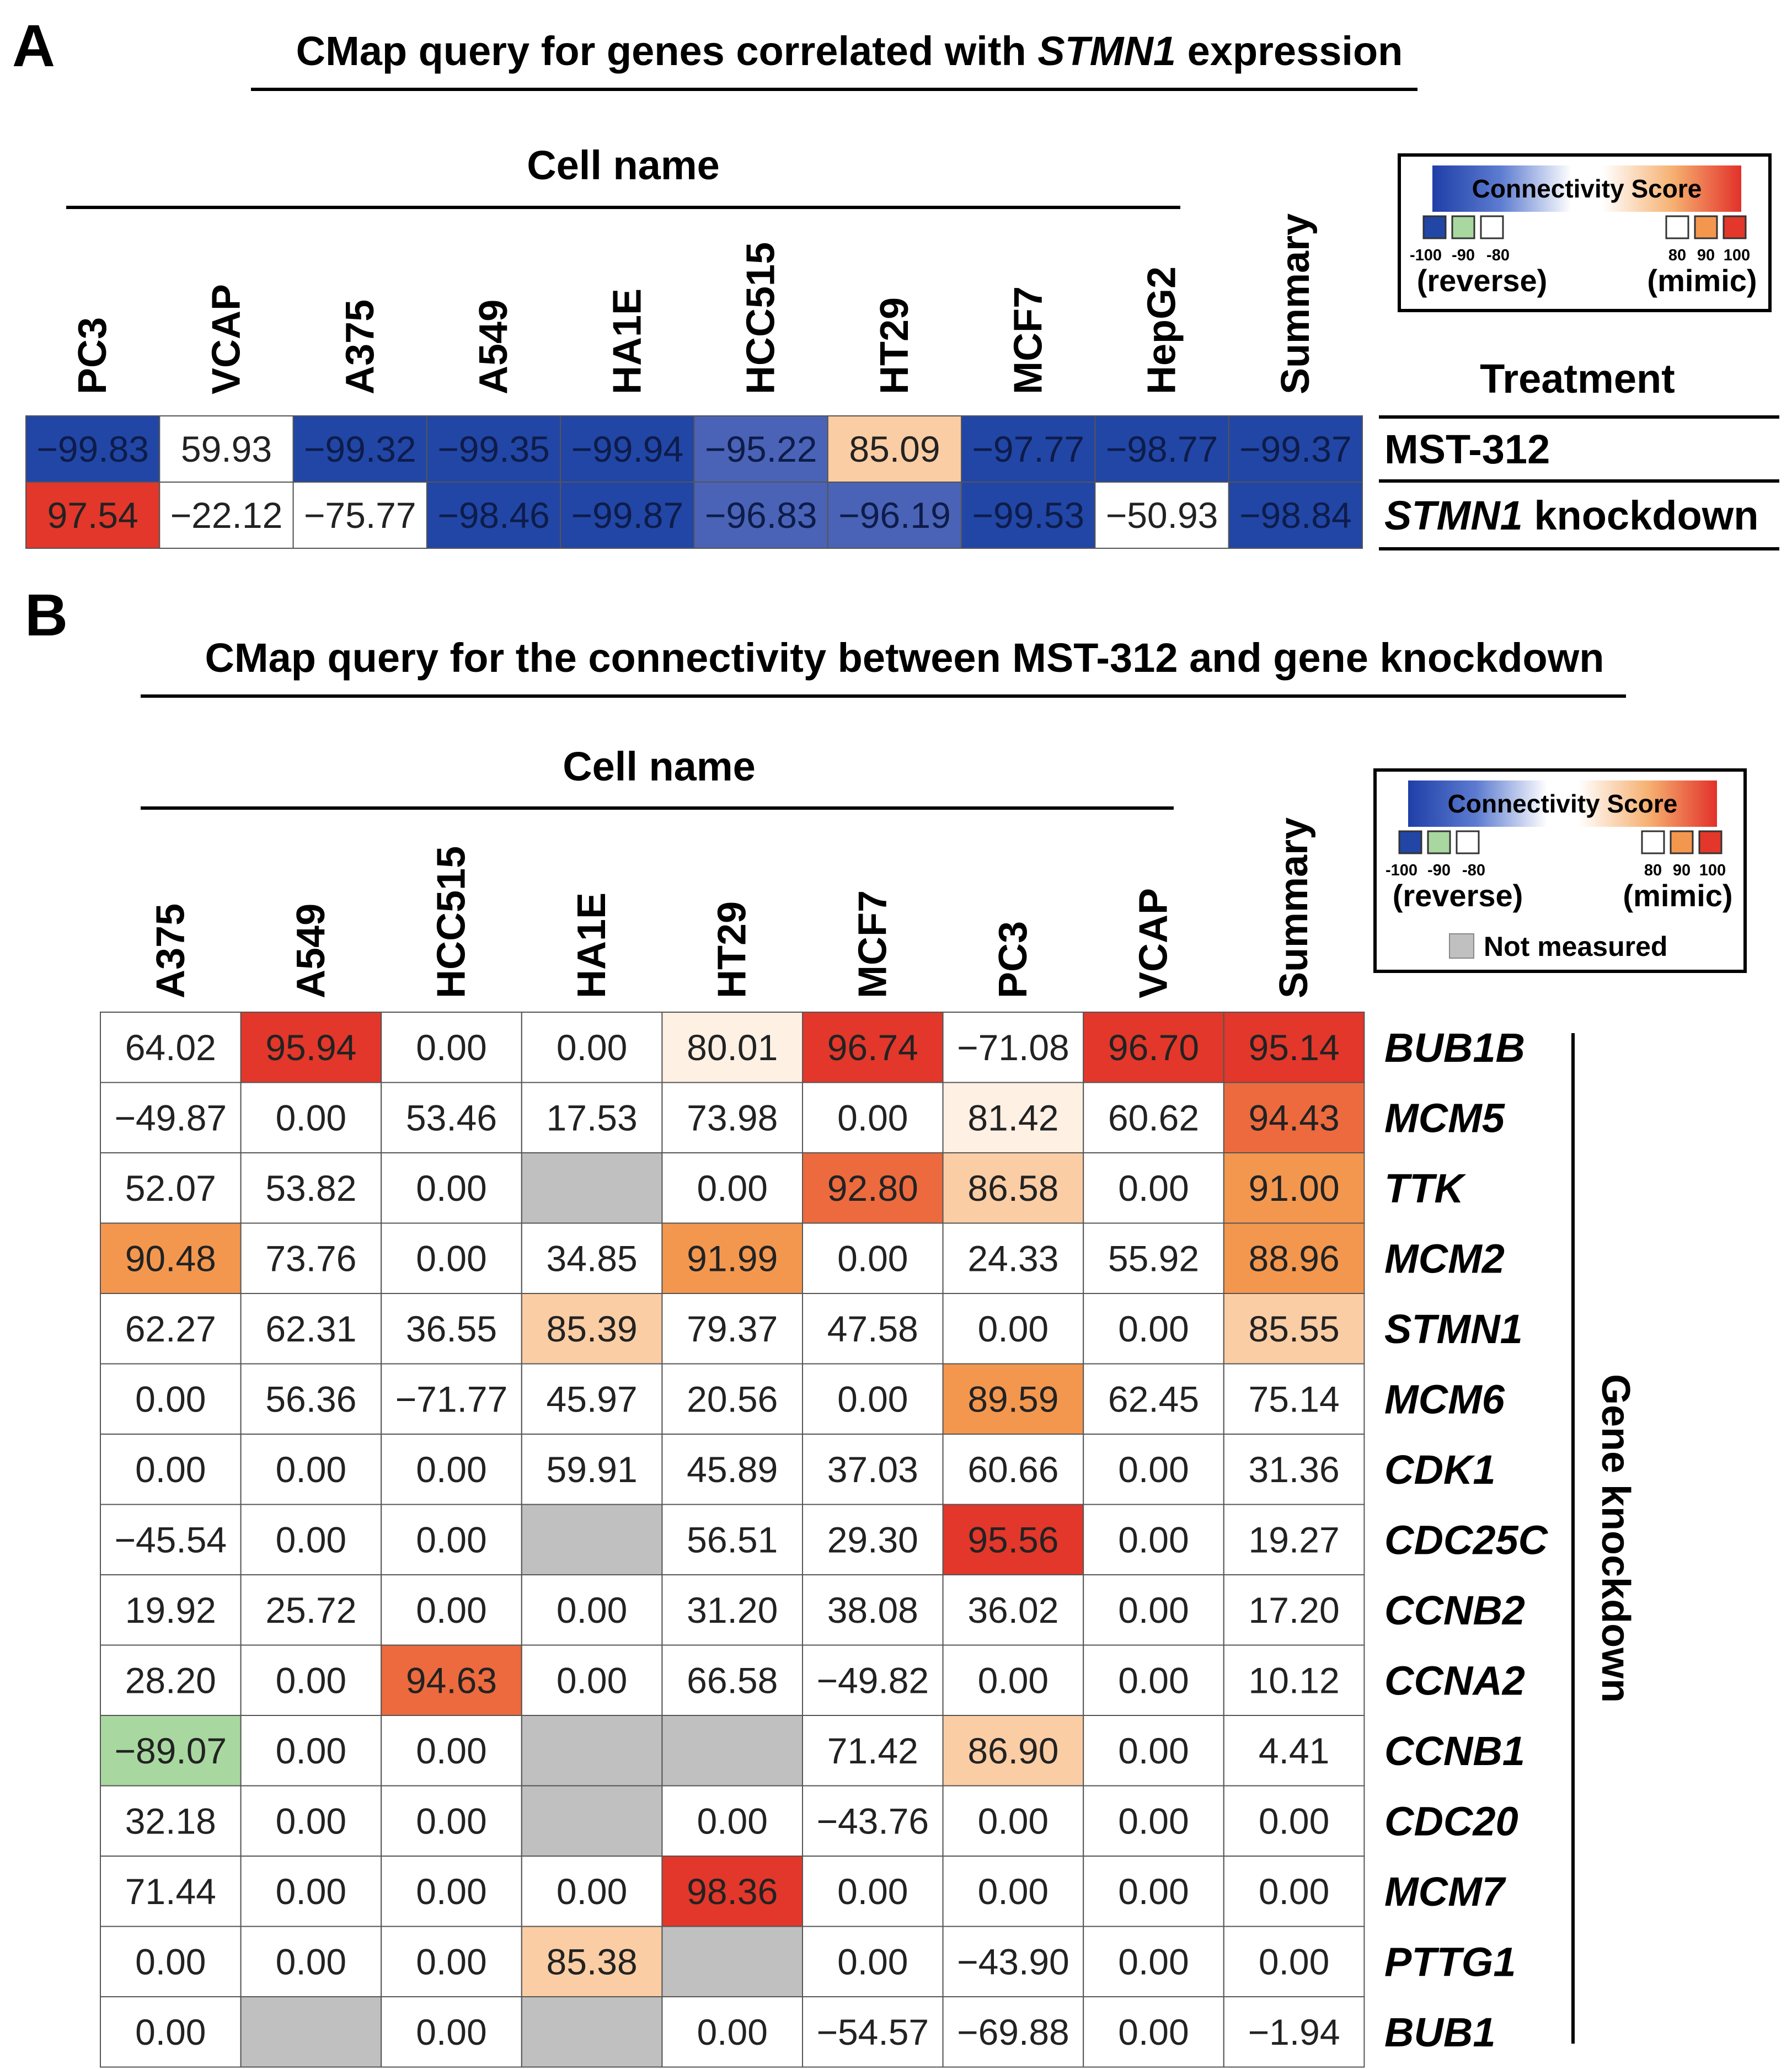 The width and height of the screenshot is (1792, 2069). I want to click on panel-b-cell-cdk1-pc3, so click(1013, 1469).